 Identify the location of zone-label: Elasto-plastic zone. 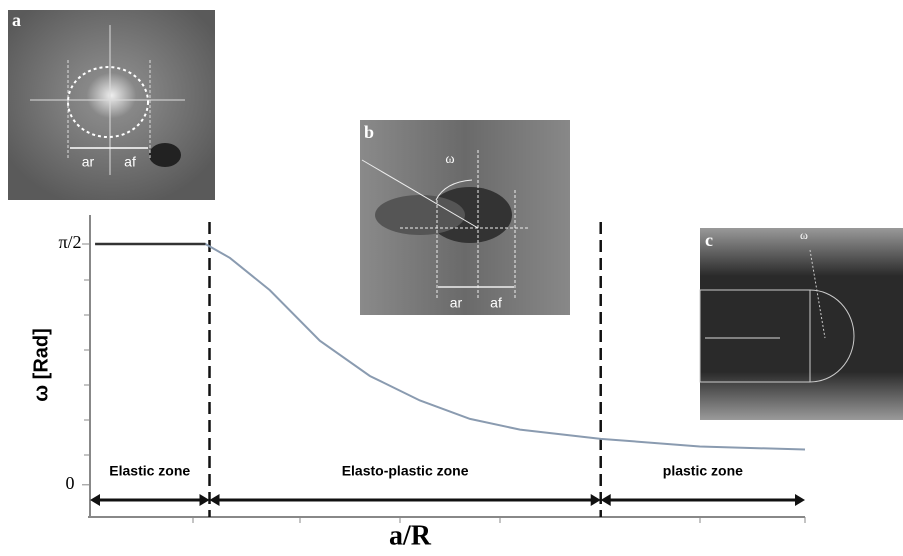
(405, 471).